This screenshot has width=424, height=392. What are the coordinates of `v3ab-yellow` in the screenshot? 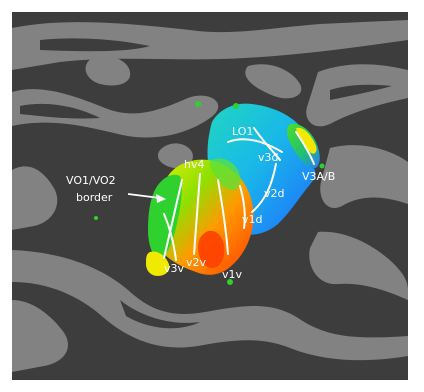 It's located at (306, 140).